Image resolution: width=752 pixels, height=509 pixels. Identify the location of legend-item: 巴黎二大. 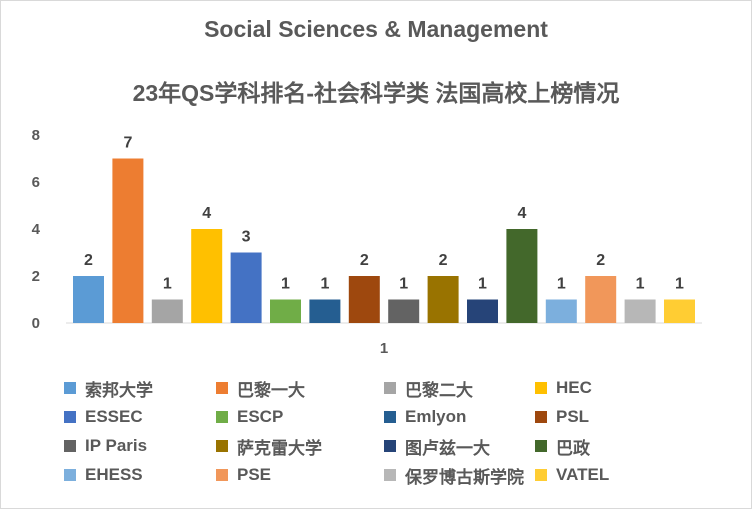
(428, 389).